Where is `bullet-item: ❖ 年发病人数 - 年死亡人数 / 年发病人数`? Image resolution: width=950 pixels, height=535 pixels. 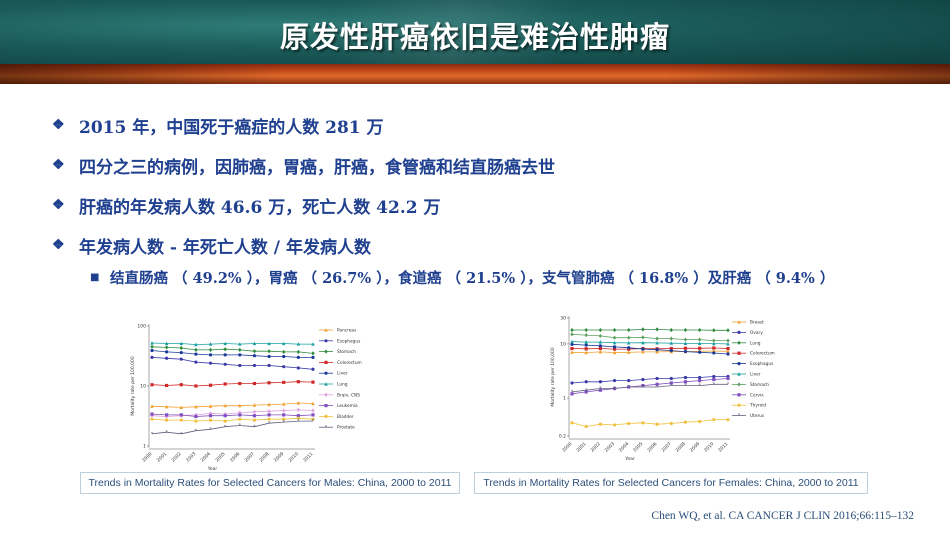 bullet-item: ❖ 年发病人数 - 年死亡人数 / 年发病人数 is located at coordinates (211, 245).